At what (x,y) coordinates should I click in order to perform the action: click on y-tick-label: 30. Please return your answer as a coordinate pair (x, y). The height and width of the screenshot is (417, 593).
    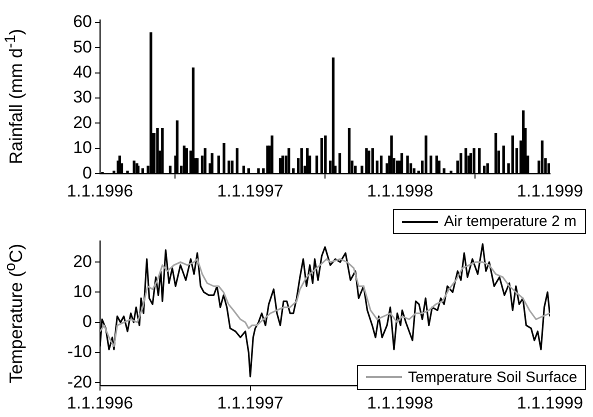
    Looking at the image, I should click on (82, 97).